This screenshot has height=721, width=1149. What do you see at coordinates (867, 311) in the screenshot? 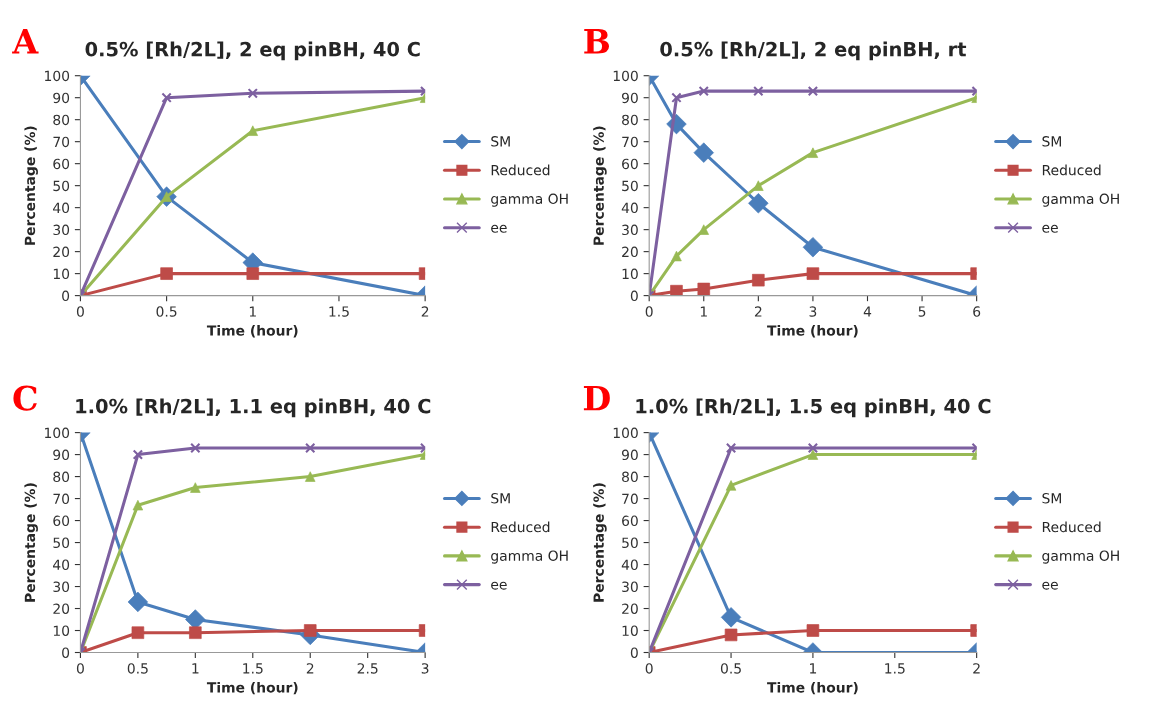
I see `x-tick-label: 4` at bounding box center [867, 311].